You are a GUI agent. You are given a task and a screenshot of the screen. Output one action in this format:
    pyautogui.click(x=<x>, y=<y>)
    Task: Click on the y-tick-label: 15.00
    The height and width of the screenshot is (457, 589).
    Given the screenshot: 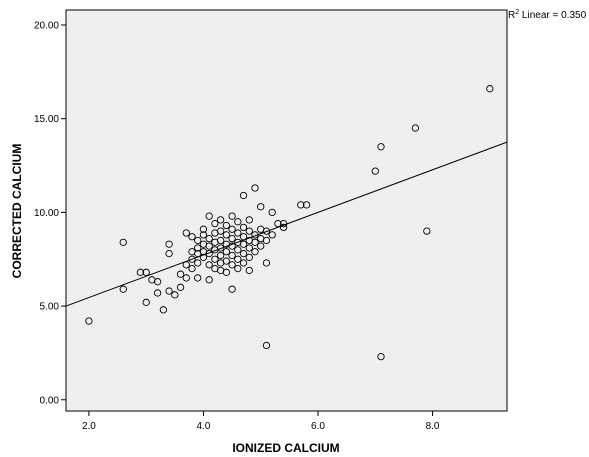 What is the action you would take?
    pyautogui.click(x=46, y=119)
    